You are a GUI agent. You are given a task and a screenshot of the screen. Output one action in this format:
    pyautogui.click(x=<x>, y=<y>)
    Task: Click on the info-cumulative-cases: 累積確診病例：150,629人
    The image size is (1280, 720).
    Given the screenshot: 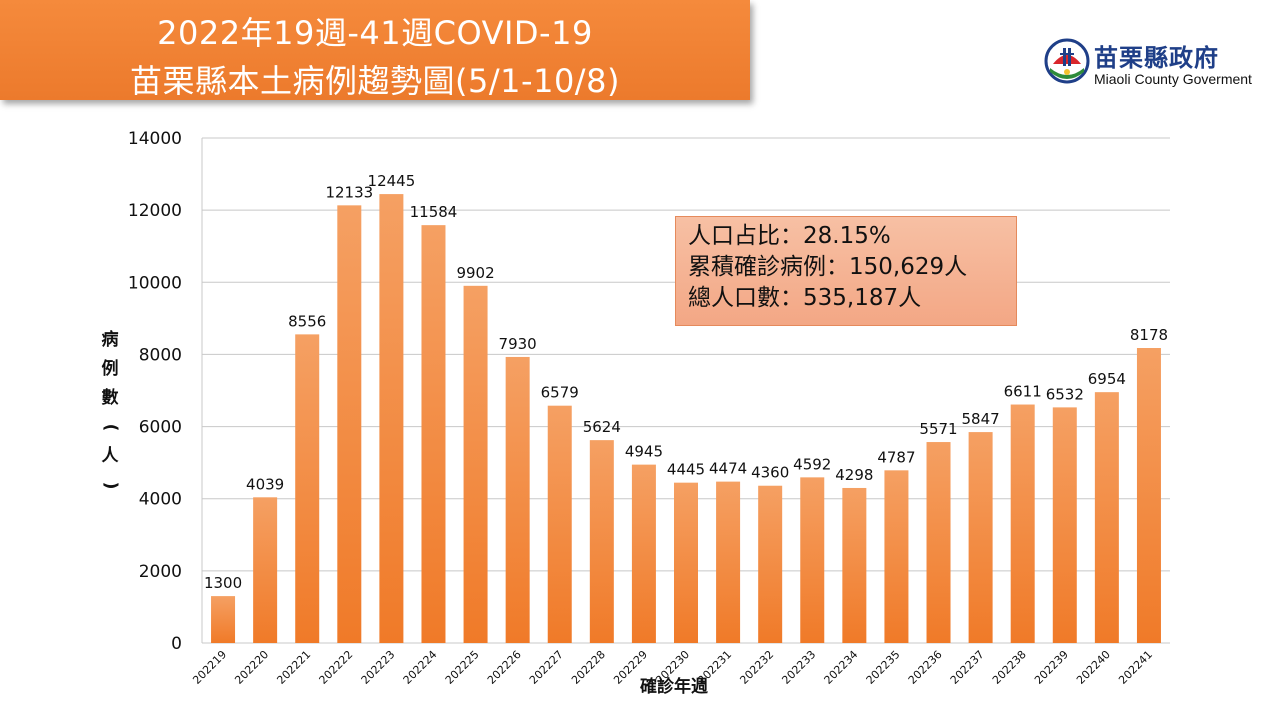 What is the action you would take?
    pyautogui.click(x=828, y=267)
    